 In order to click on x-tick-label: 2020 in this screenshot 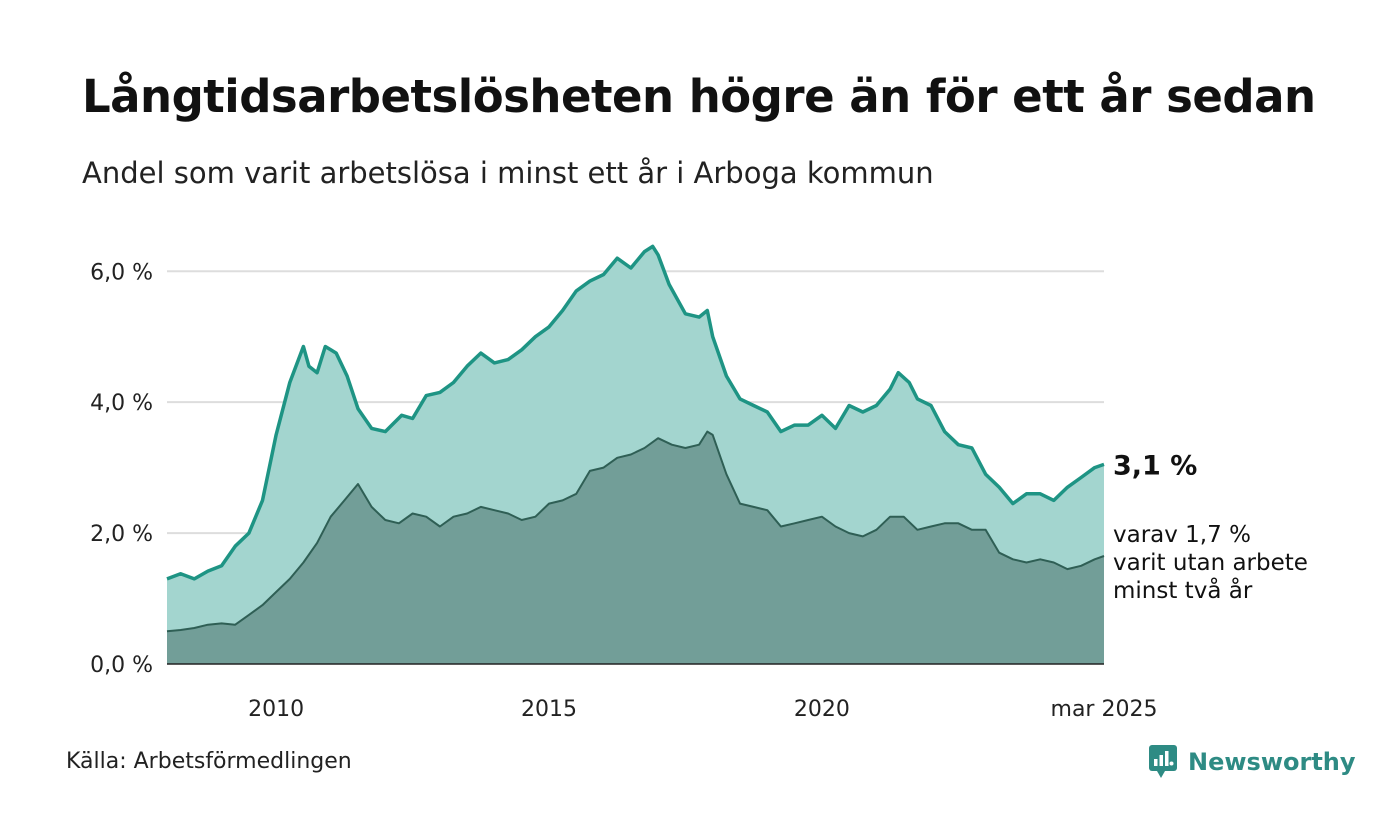, I will do `click(822, 709)`.